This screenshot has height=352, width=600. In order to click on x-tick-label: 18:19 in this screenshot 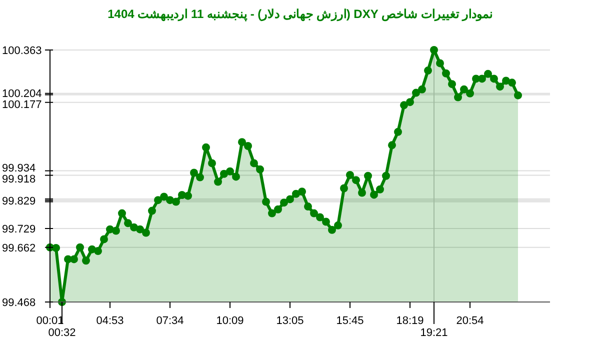, I will do `click(410, 321)`.